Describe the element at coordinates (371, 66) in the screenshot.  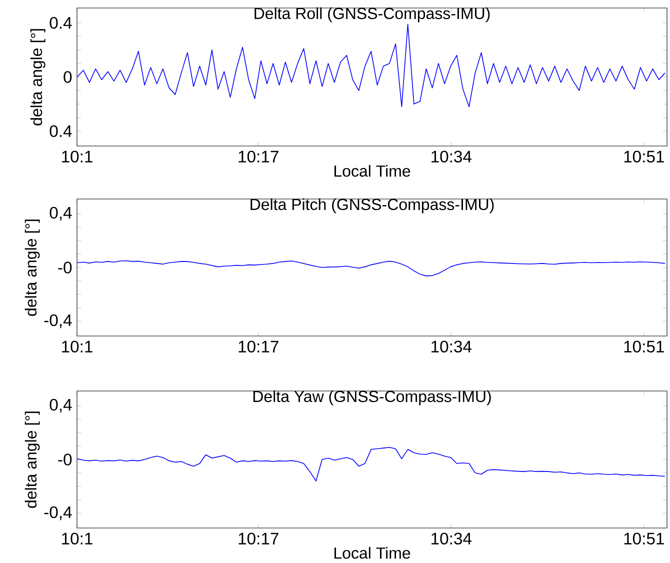
I see `line-series` at that location.